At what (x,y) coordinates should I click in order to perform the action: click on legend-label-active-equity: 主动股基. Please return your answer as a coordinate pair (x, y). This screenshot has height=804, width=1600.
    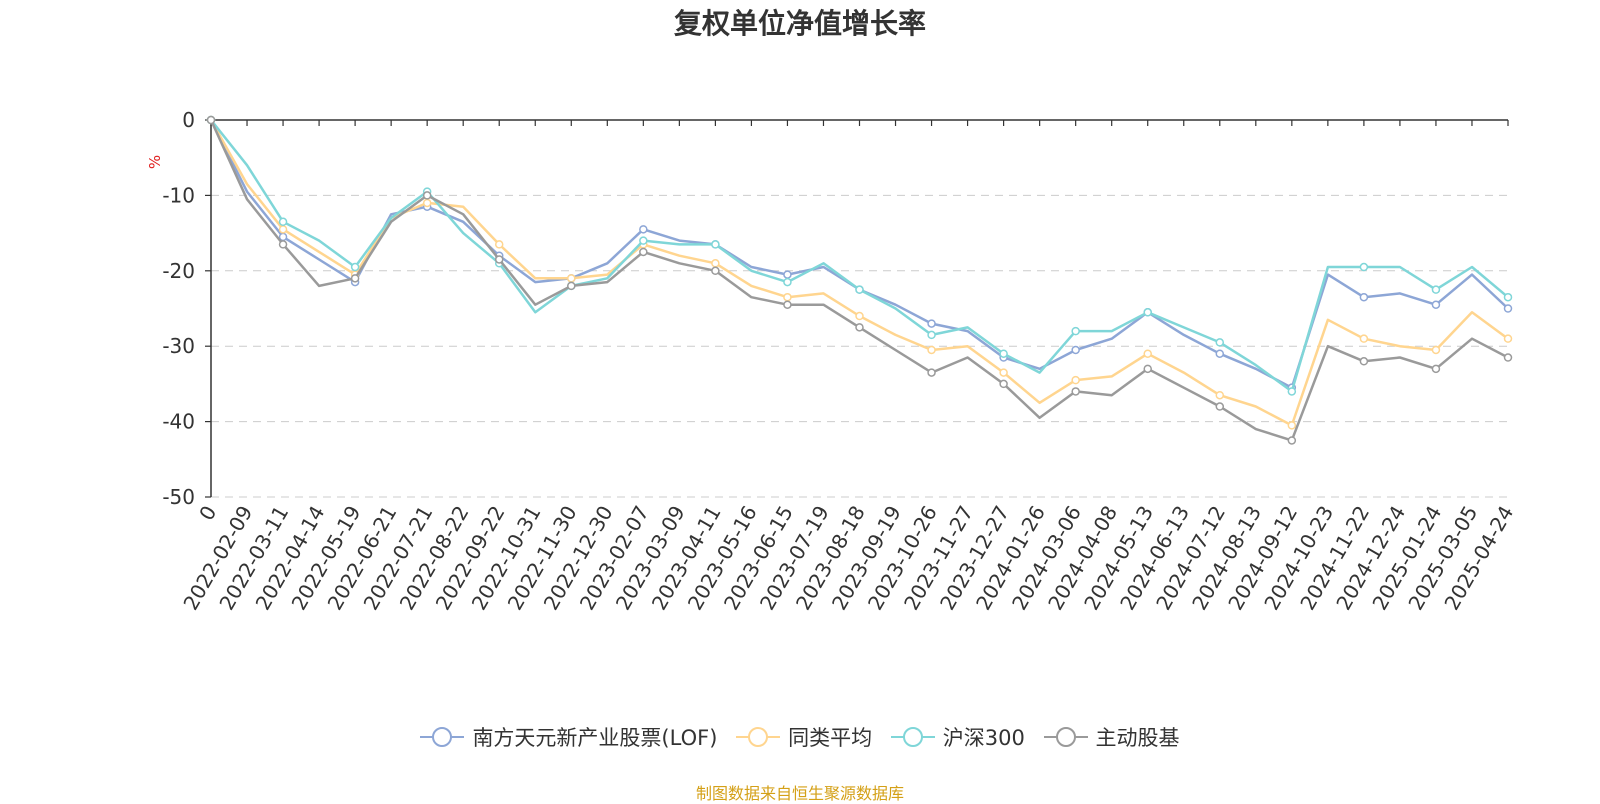
    Looking at the image, I should click on (1137, 738).